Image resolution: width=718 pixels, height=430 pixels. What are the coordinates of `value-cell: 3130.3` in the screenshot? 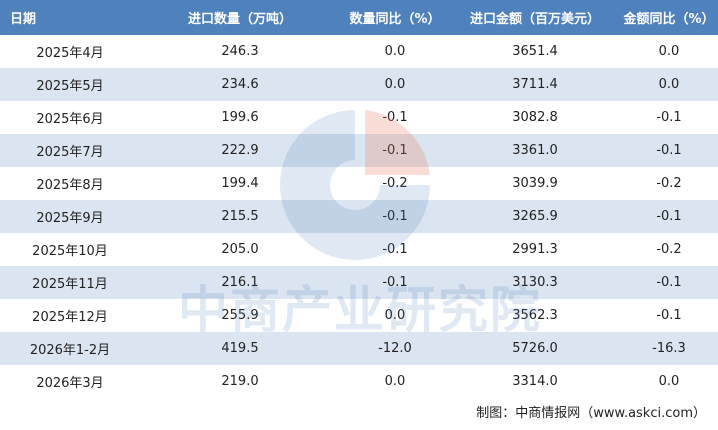 It's located at (535, 282).